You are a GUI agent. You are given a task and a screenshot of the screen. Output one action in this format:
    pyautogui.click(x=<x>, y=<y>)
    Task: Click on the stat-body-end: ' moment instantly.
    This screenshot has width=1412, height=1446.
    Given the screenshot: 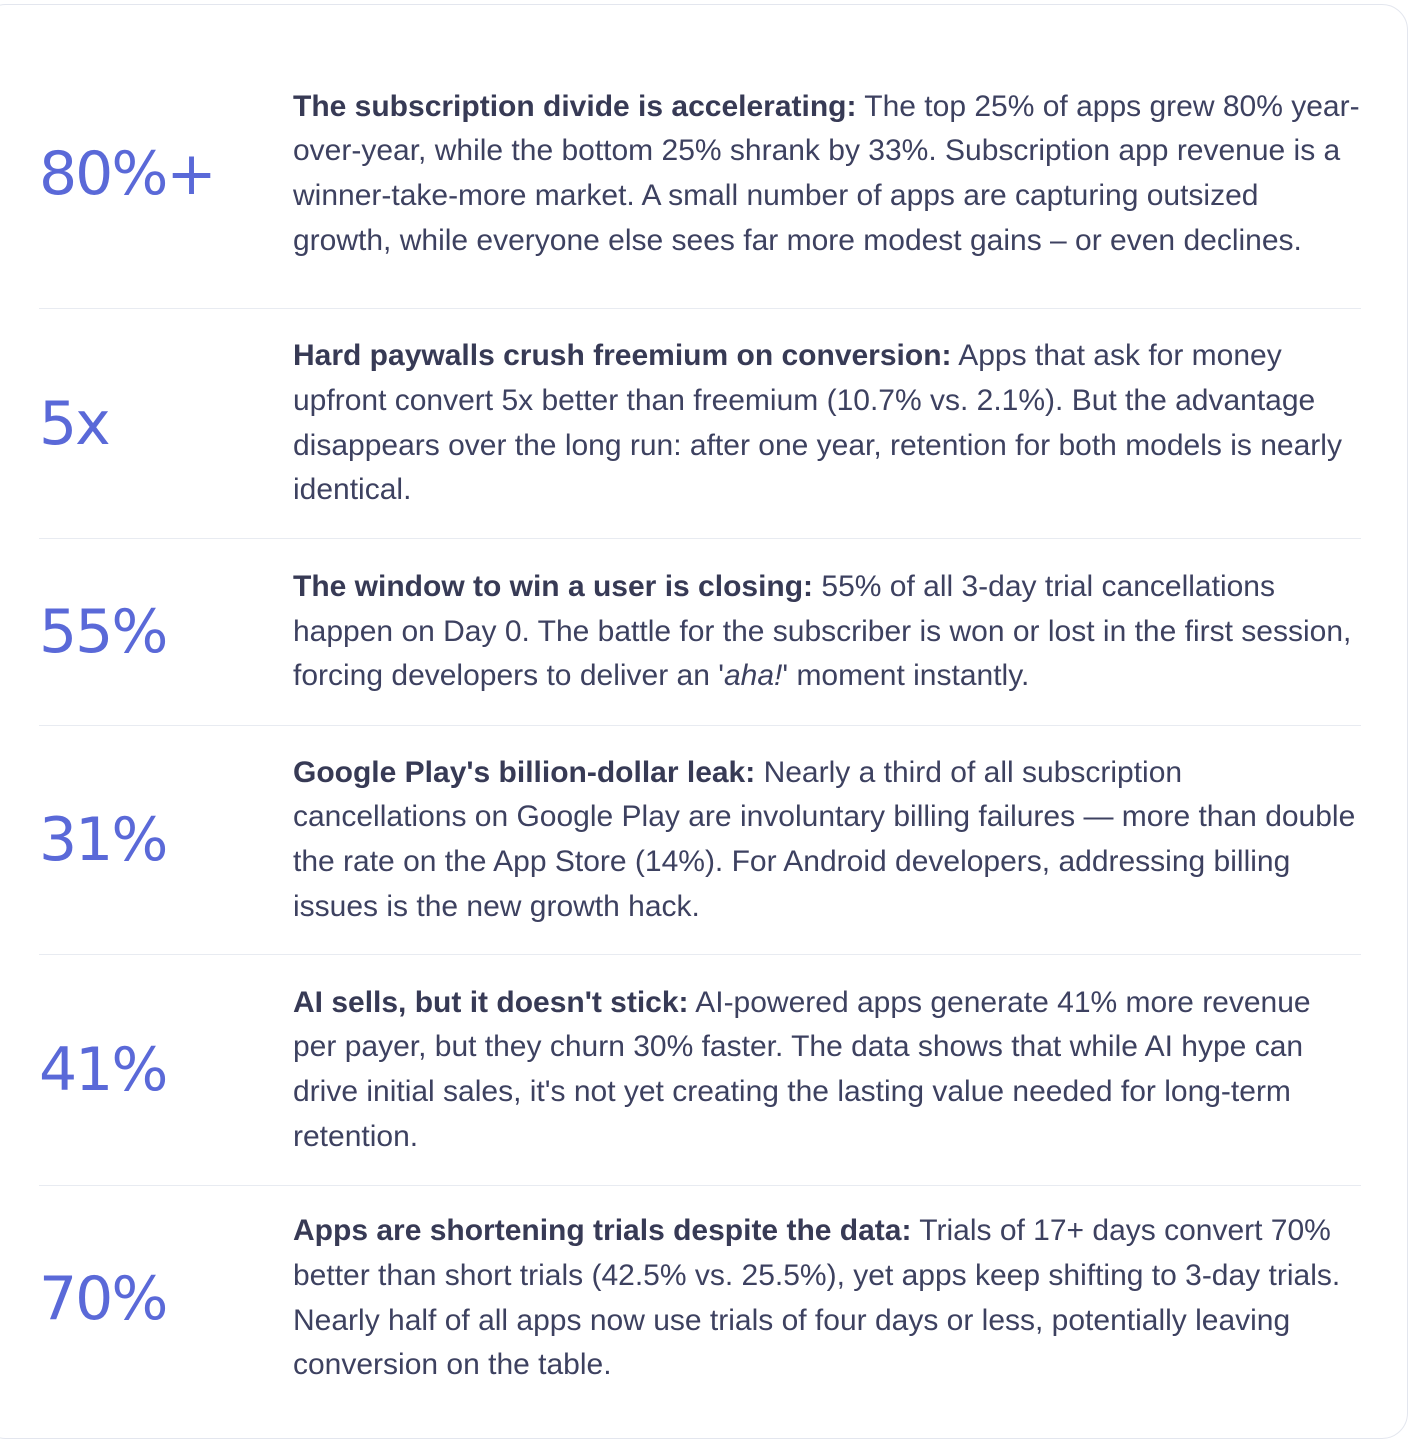 What is the action you would take?
    pyautogui.click(x=906, y=676)
    